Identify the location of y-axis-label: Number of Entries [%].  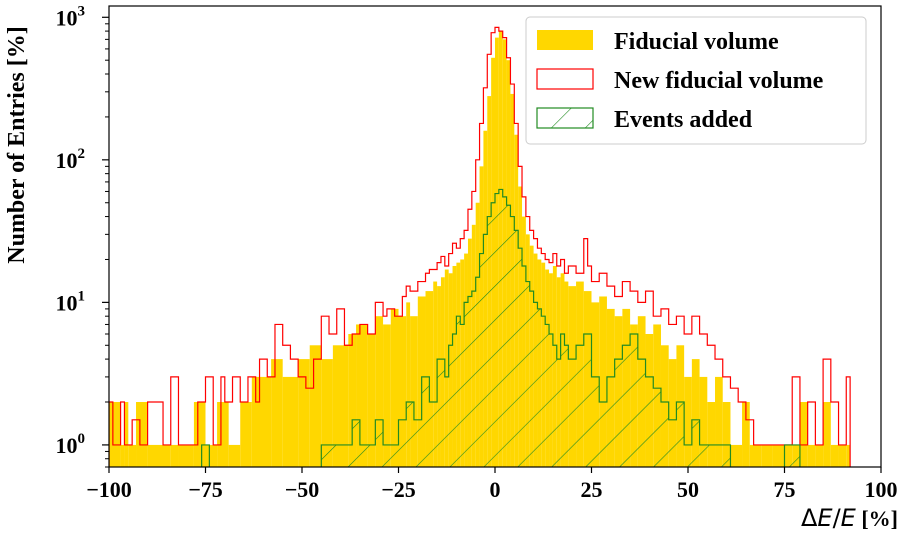
(17, 145).